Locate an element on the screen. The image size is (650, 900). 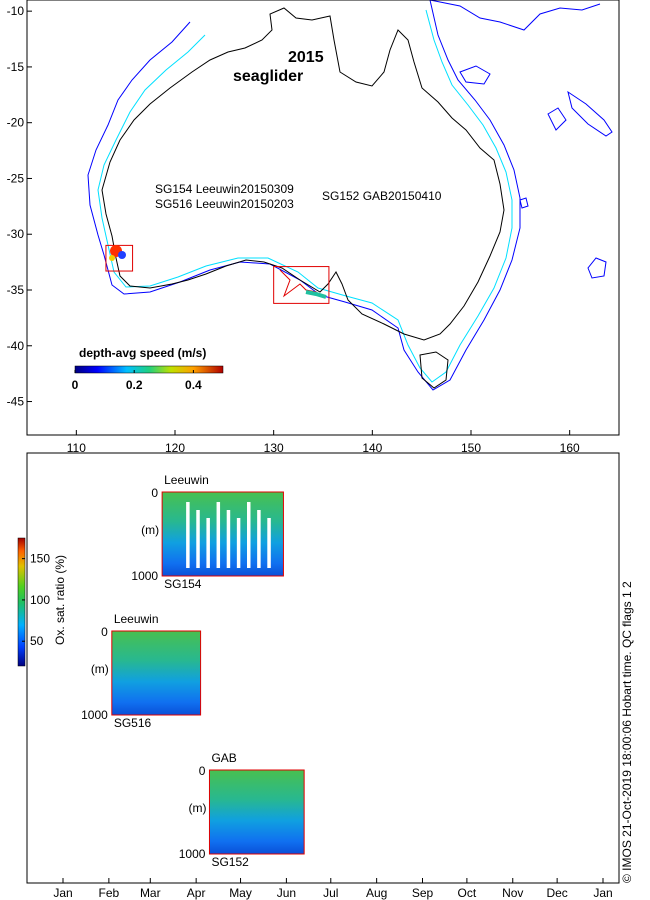
map-title-word: seaglider is located at coordinates (268, 76).